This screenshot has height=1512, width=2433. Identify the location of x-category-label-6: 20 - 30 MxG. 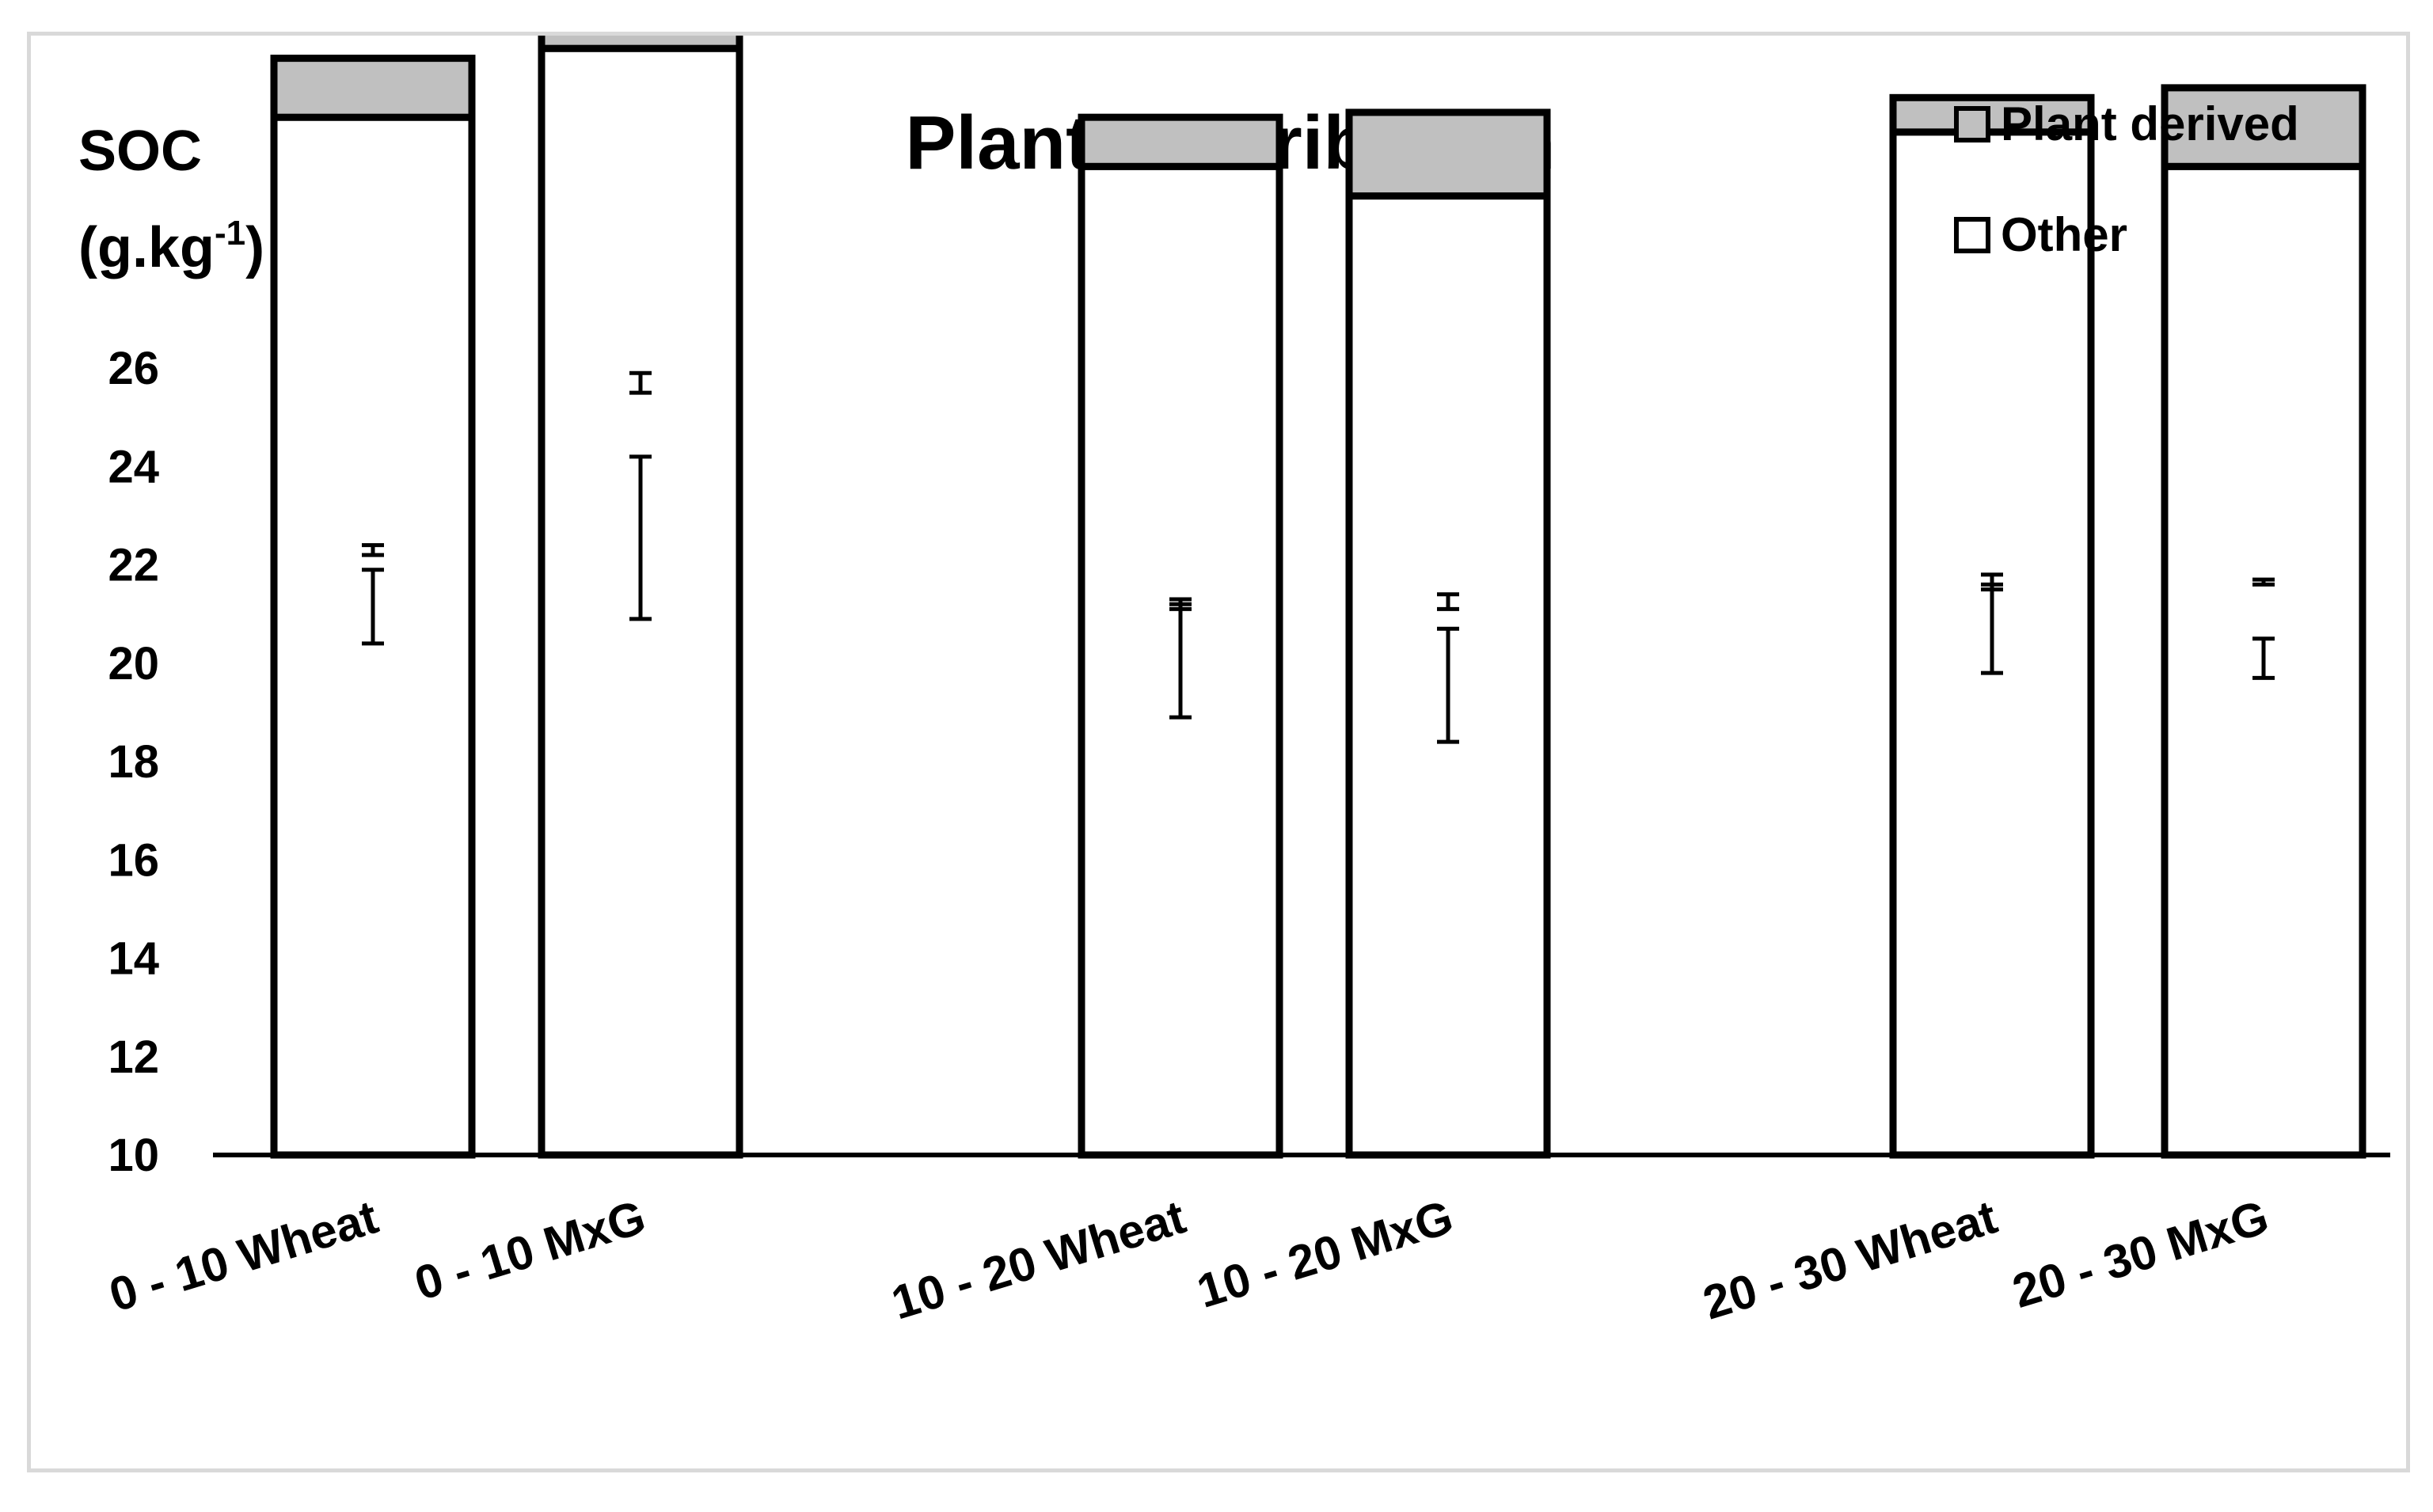
(2140, 1254).